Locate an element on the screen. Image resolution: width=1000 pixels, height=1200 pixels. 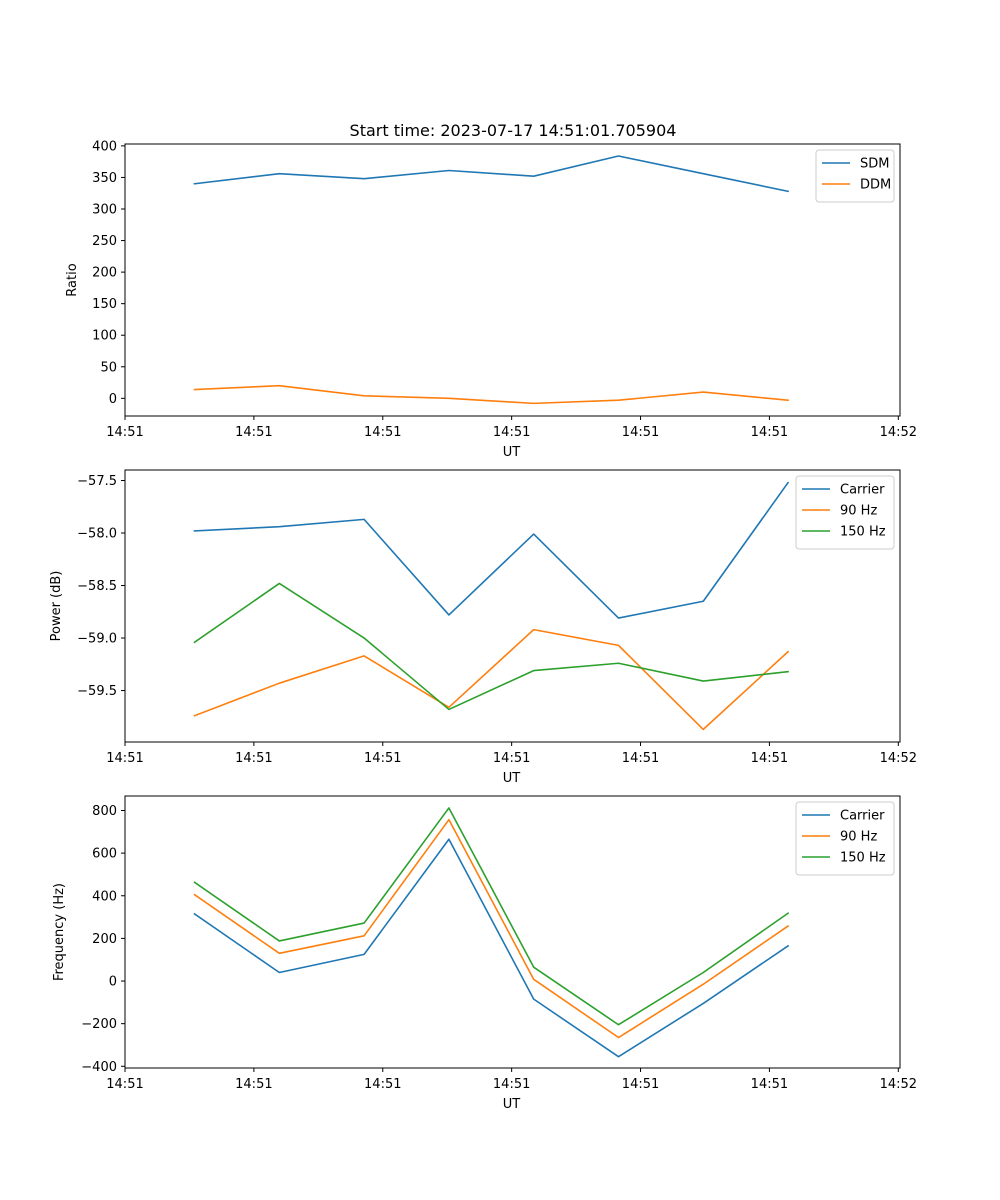
y-tick-label: 350 is located at coordinates (104, 178).